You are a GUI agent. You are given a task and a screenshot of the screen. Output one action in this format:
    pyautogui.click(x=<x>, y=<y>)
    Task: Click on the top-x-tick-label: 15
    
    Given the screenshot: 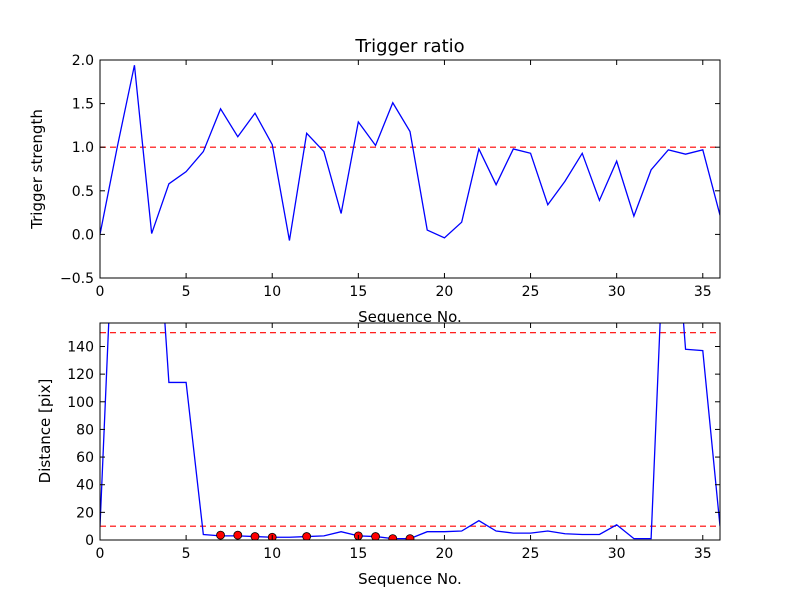 What is the action you would take?
    pyautogui.click(x=358, y=292)
    